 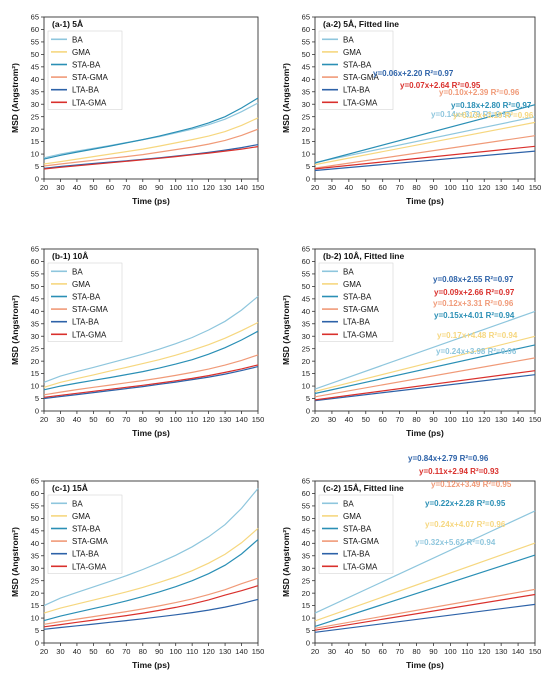 What do you see at coordinates (474, 315) in the screenshot?
I see `fit-equation-sta-ba: y=0.15x+4.01 R²=0.94` at bounding box center [474, 315].